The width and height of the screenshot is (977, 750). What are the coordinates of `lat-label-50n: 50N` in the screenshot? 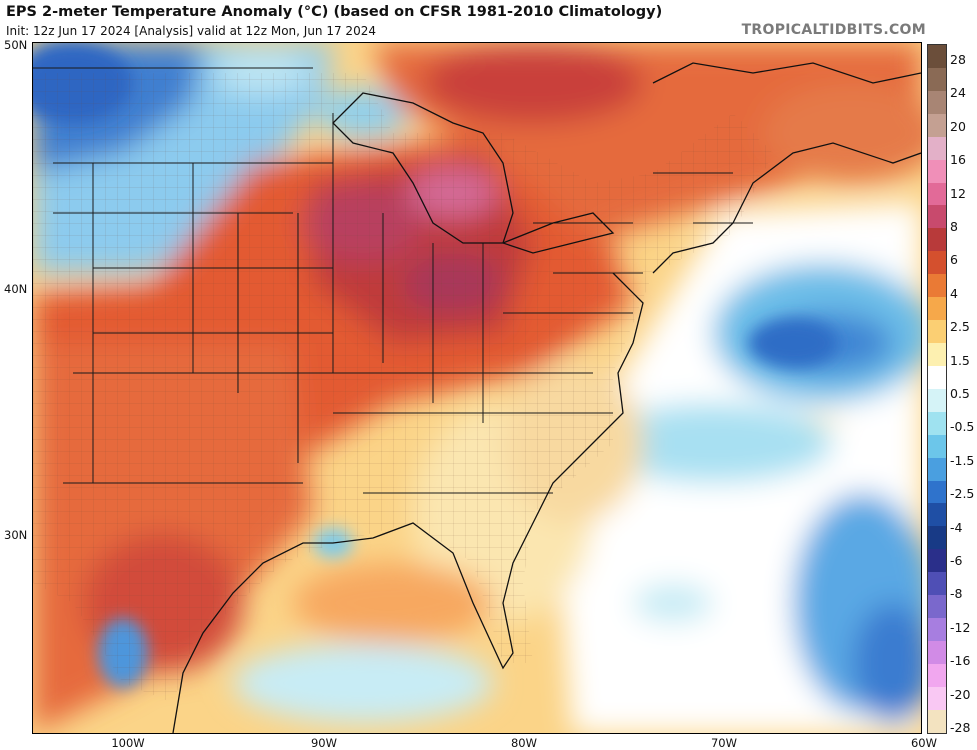 It's located at (16, 45).